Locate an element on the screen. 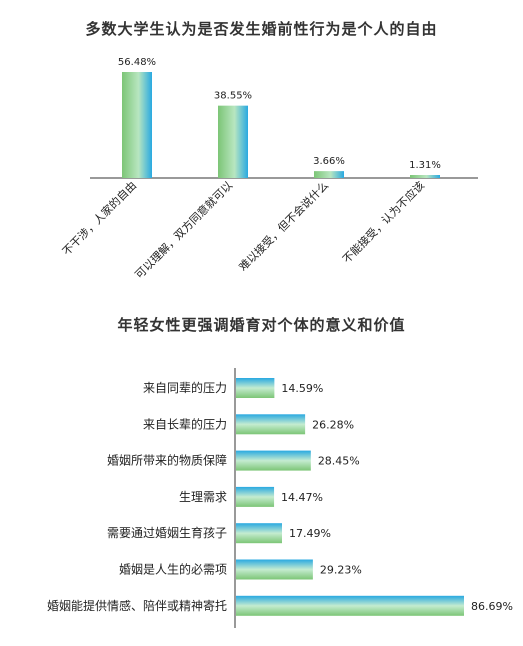 Image resolution: width=523 pixels, height=646 pixels. chart-1-value-label: 3.66% is located at coordinates (329, 161).